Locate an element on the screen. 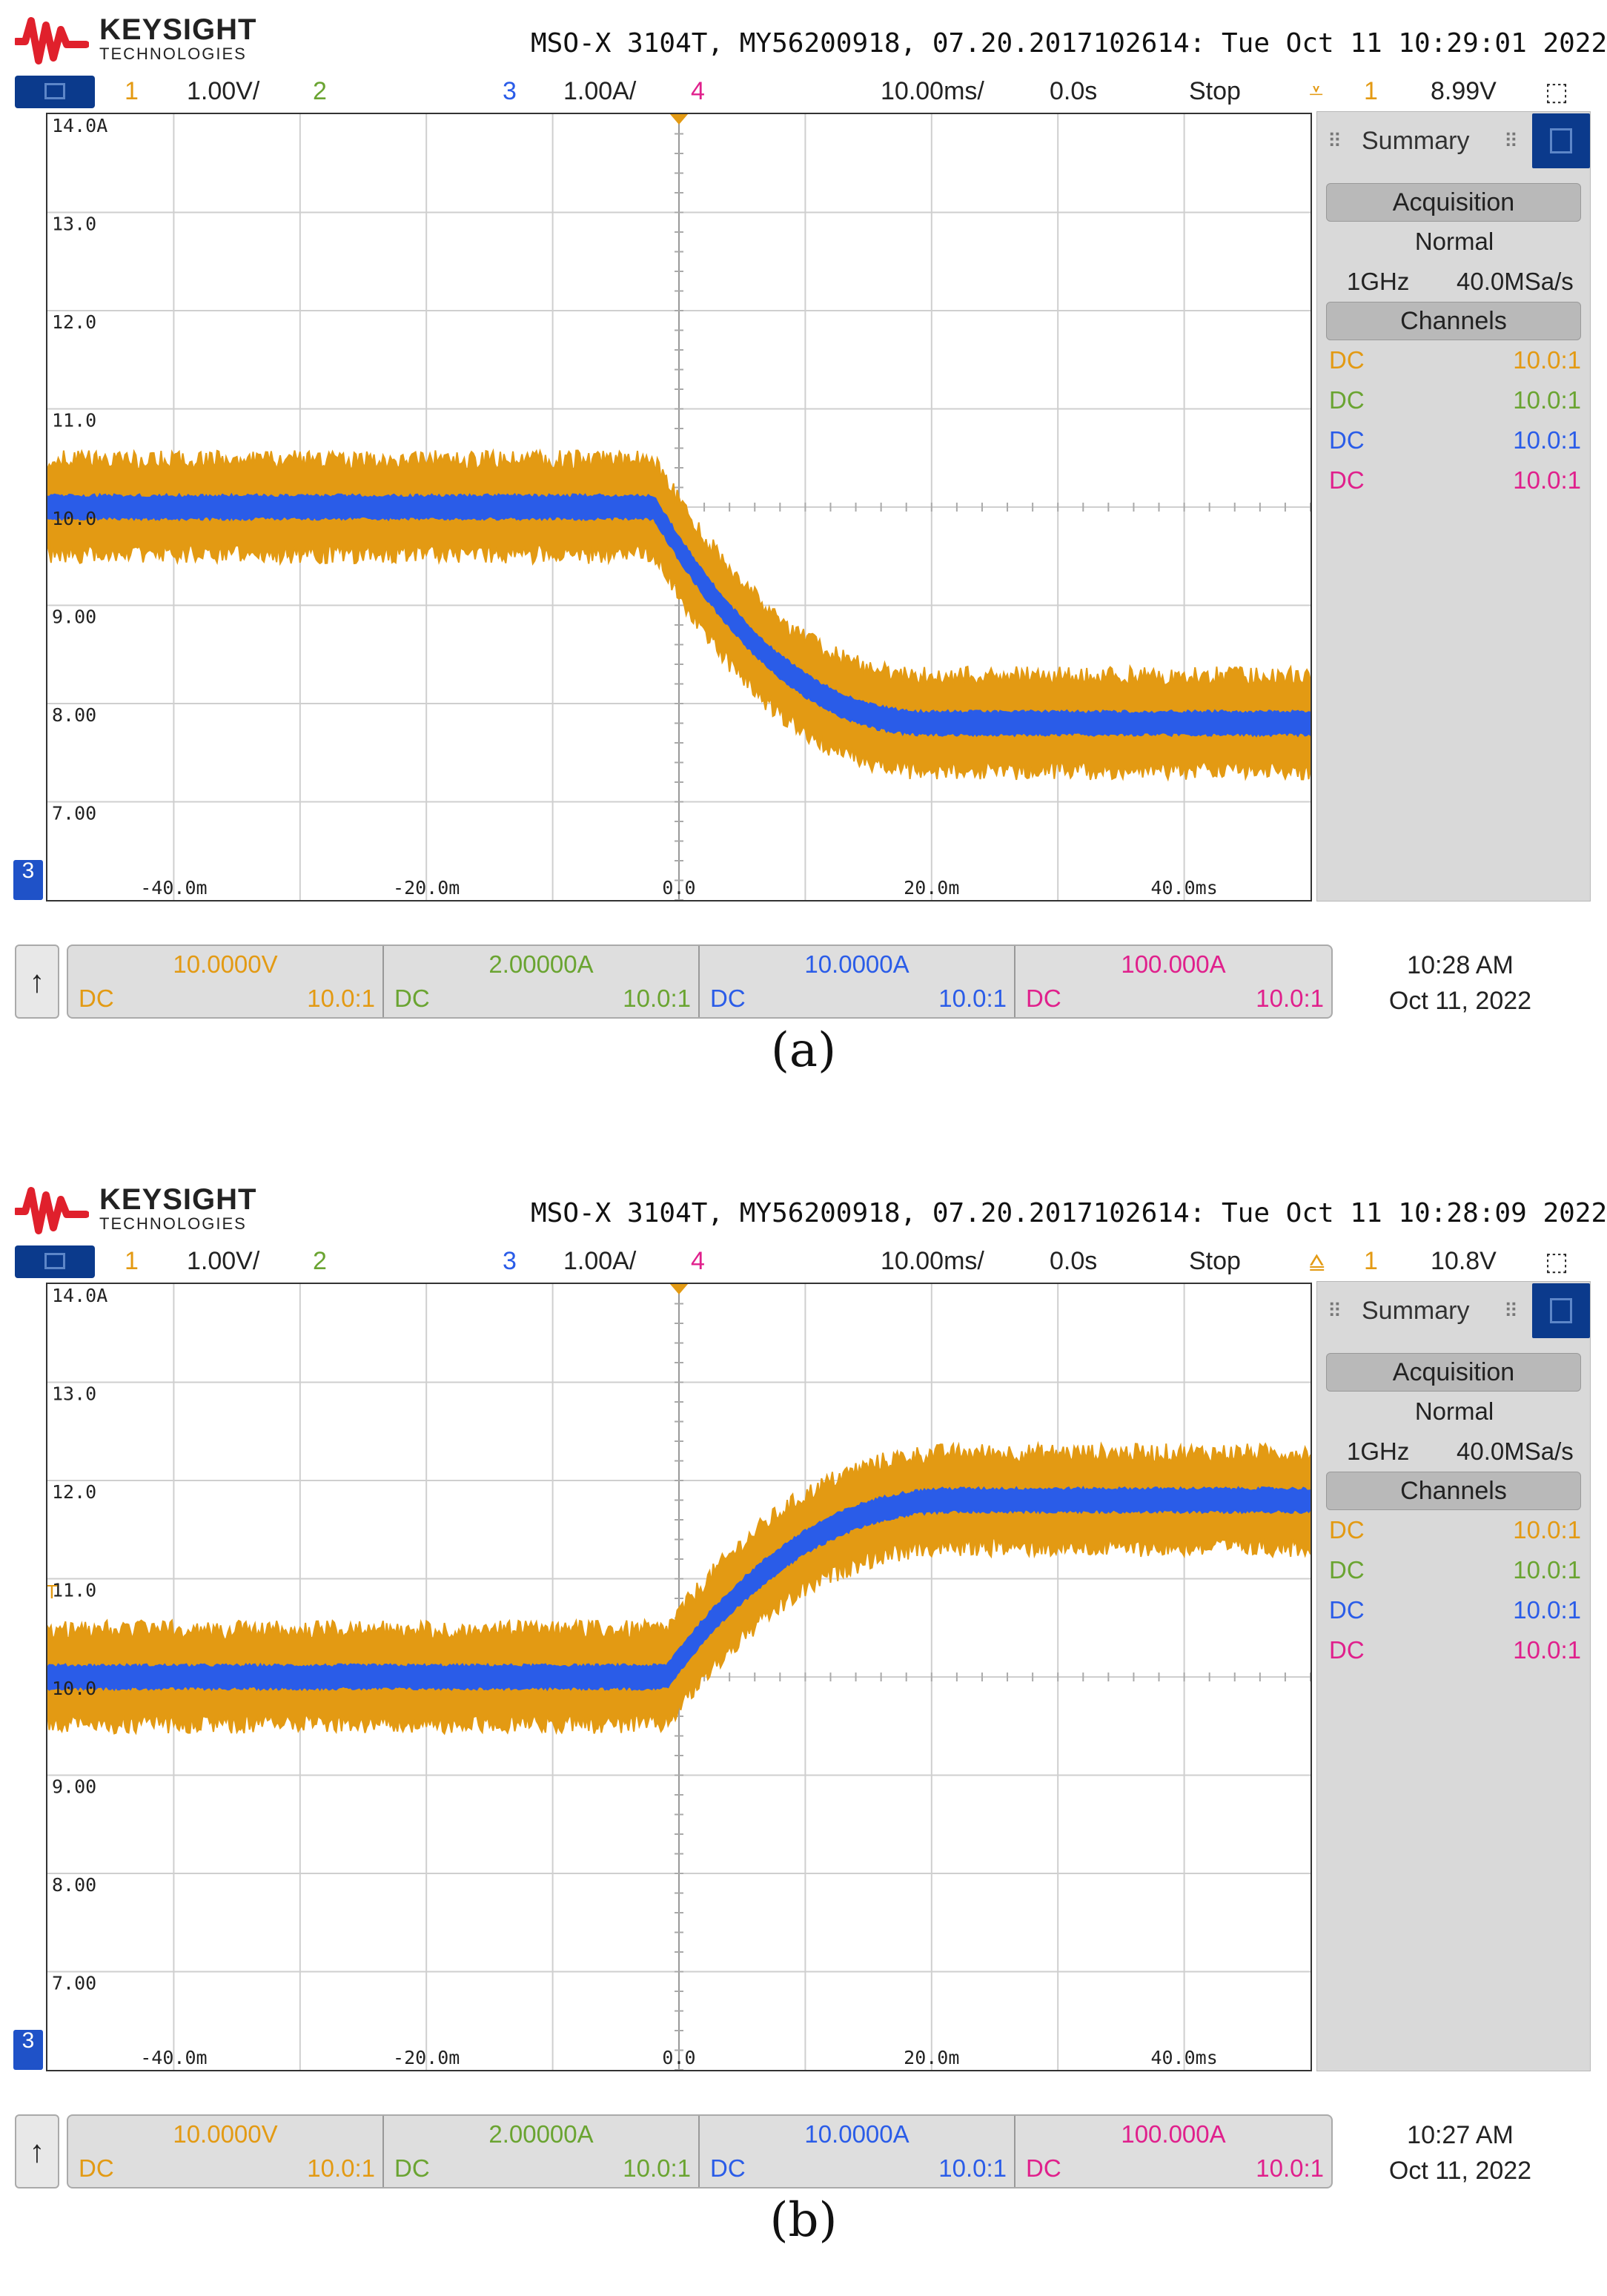 Image resolution: width=1607 pixels, height=2296 pixels. clock-date: Oct 11, 2022 is located at coordinates (1460, 1001).